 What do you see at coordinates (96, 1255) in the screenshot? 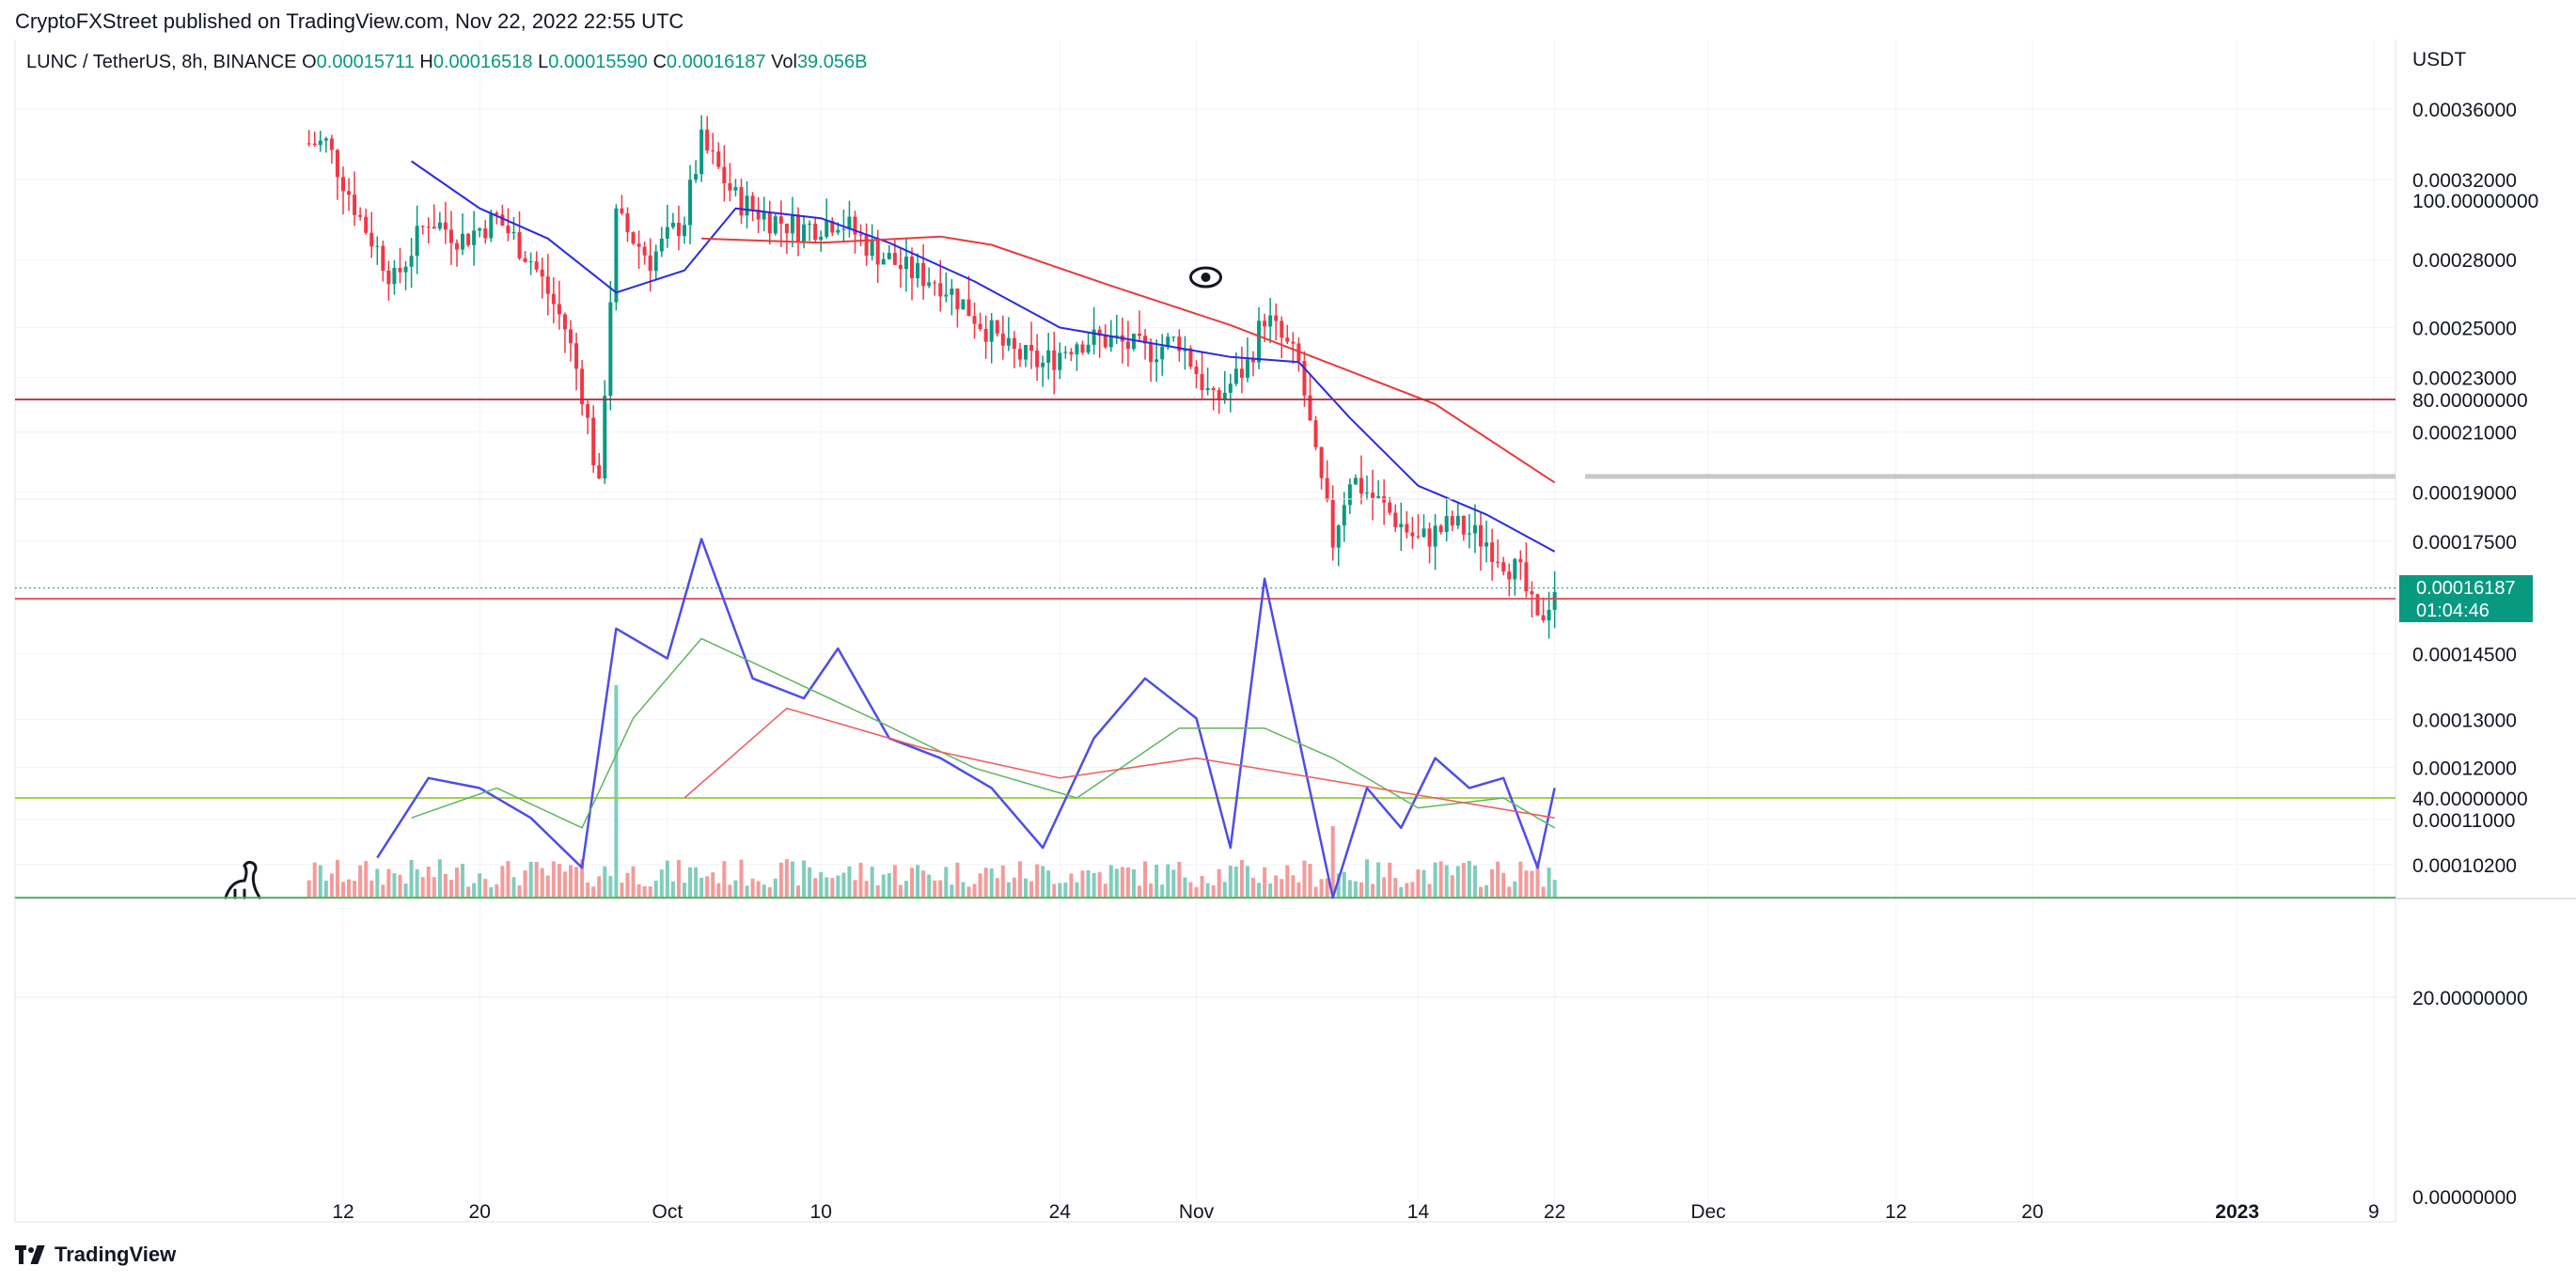
I see `tradingview-brand: TradingView` at bounding box center [96, 1255].